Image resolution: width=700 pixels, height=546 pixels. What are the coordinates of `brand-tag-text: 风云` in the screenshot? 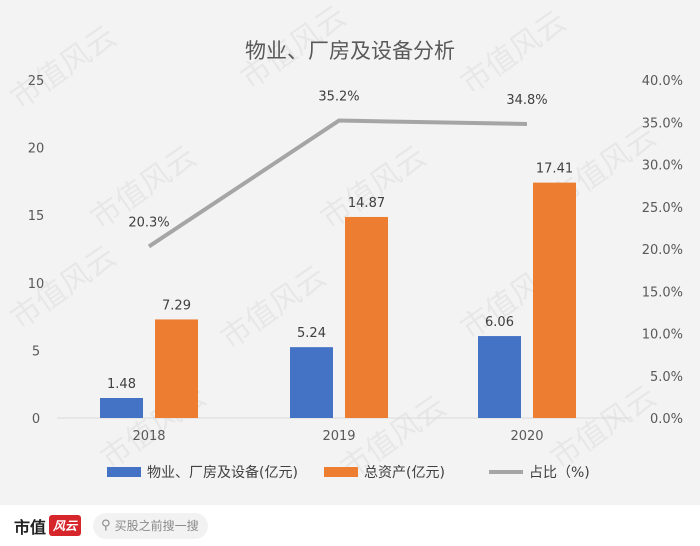 It's located at (65, 525).